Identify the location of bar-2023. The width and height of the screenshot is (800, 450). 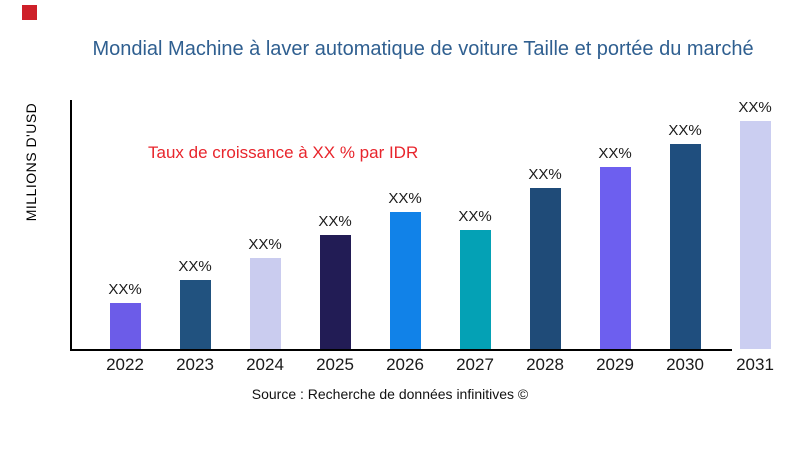
(195, 314).